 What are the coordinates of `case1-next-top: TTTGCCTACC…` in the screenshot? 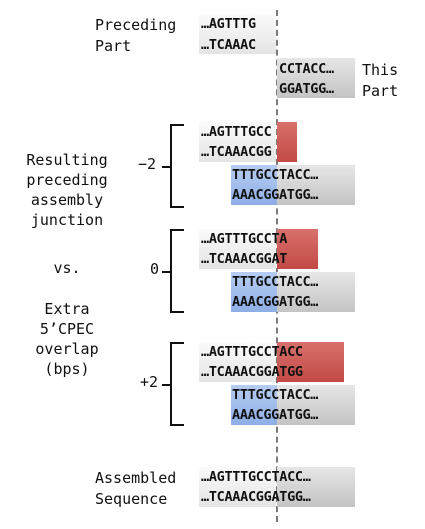 It's located at (275, 175).